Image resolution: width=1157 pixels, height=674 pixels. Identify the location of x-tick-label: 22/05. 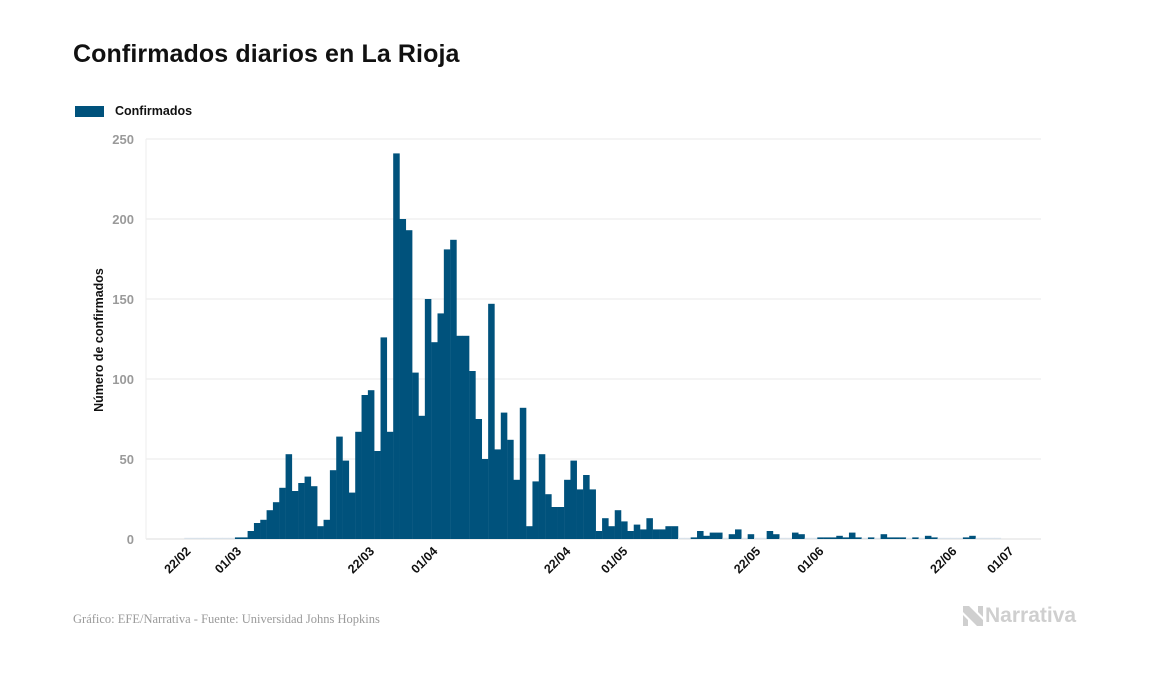
(747, 560).